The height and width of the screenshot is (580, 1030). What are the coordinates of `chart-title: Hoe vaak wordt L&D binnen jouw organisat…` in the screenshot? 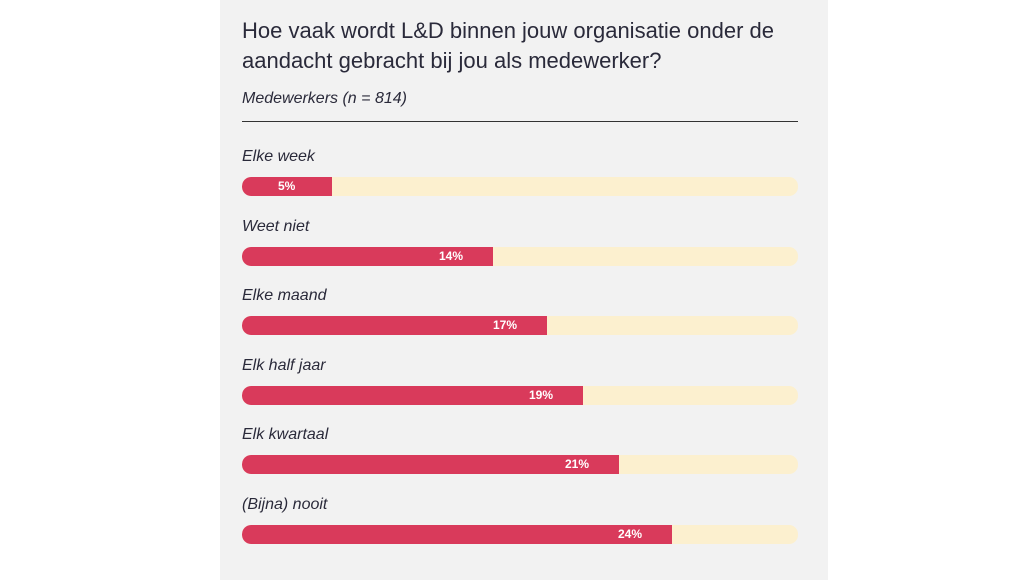 It's located at (508, 45).